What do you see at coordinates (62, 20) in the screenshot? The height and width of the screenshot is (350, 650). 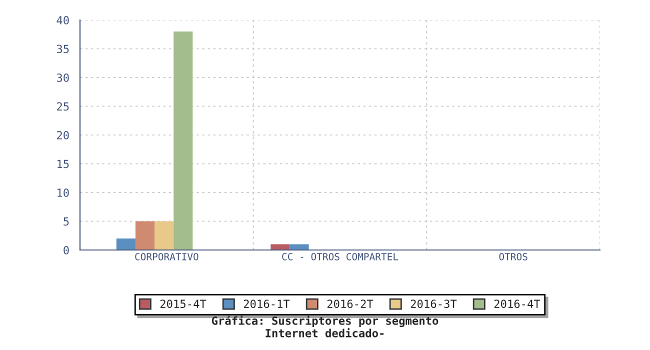 I see `y-tick-label: 40` at bounding box center [62, 20].